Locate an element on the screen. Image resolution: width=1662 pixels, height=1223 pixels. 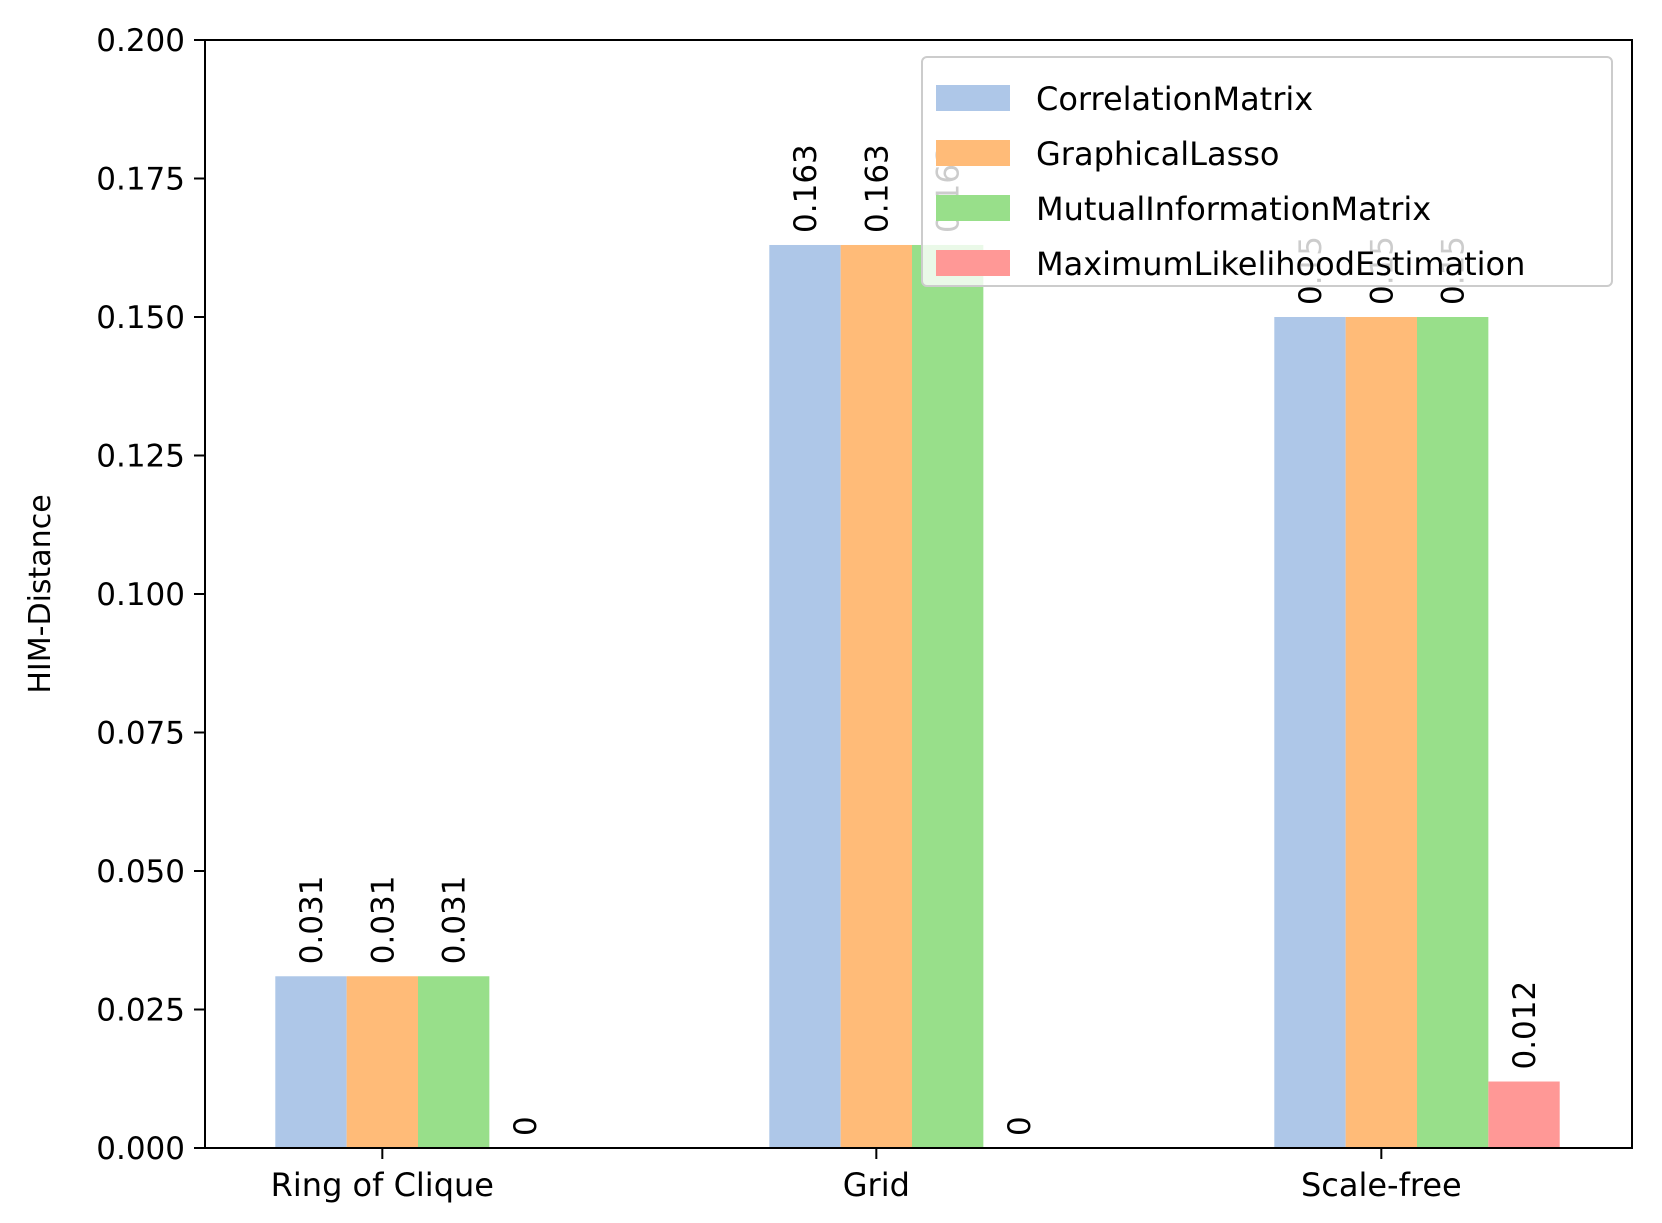
y-tick-label: 0.125 is located at coordinates (140, 457).